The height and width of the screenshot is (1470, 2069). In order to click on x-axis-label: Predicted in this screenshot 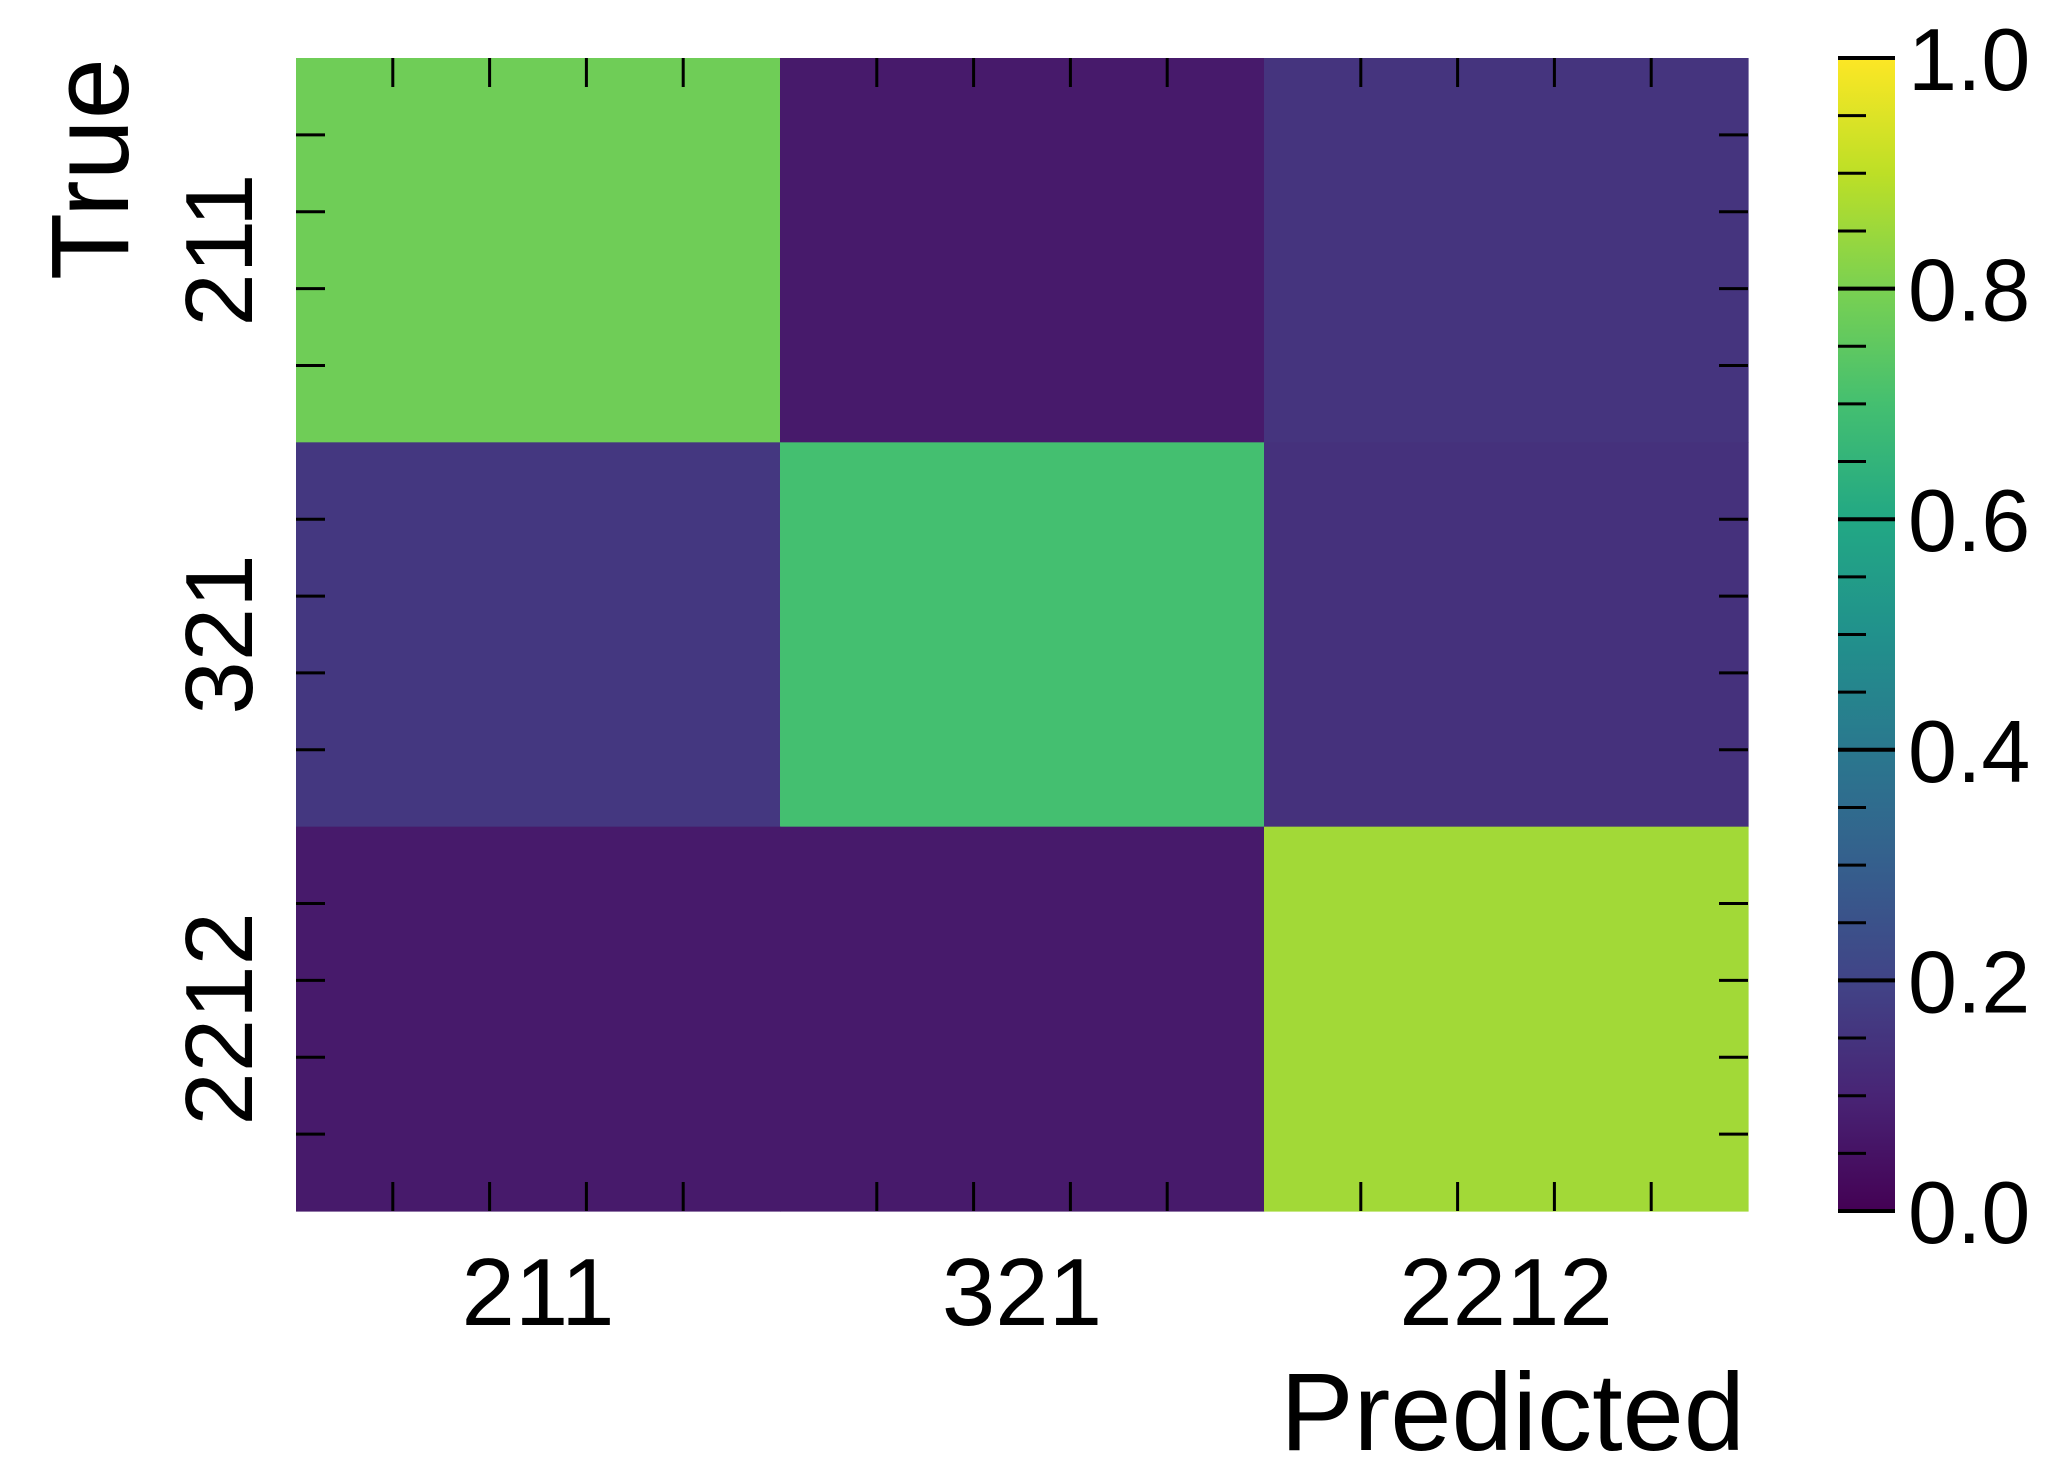, I will do `click(1512, 1410)`.